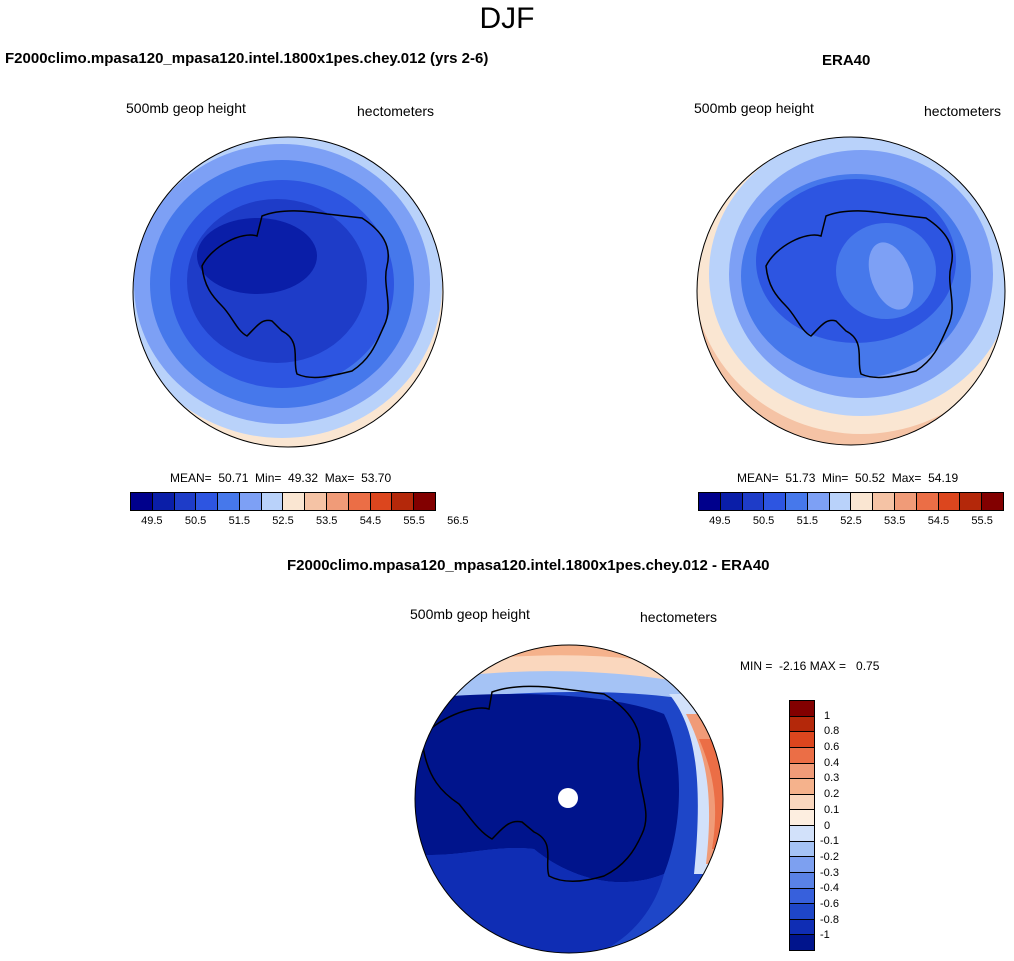 This screenshot has height=961, width=1014. I want to click on panel-1-stats: MEAN= 50.71 Min= 49.32 Max= 53.70, so click(281, 478).